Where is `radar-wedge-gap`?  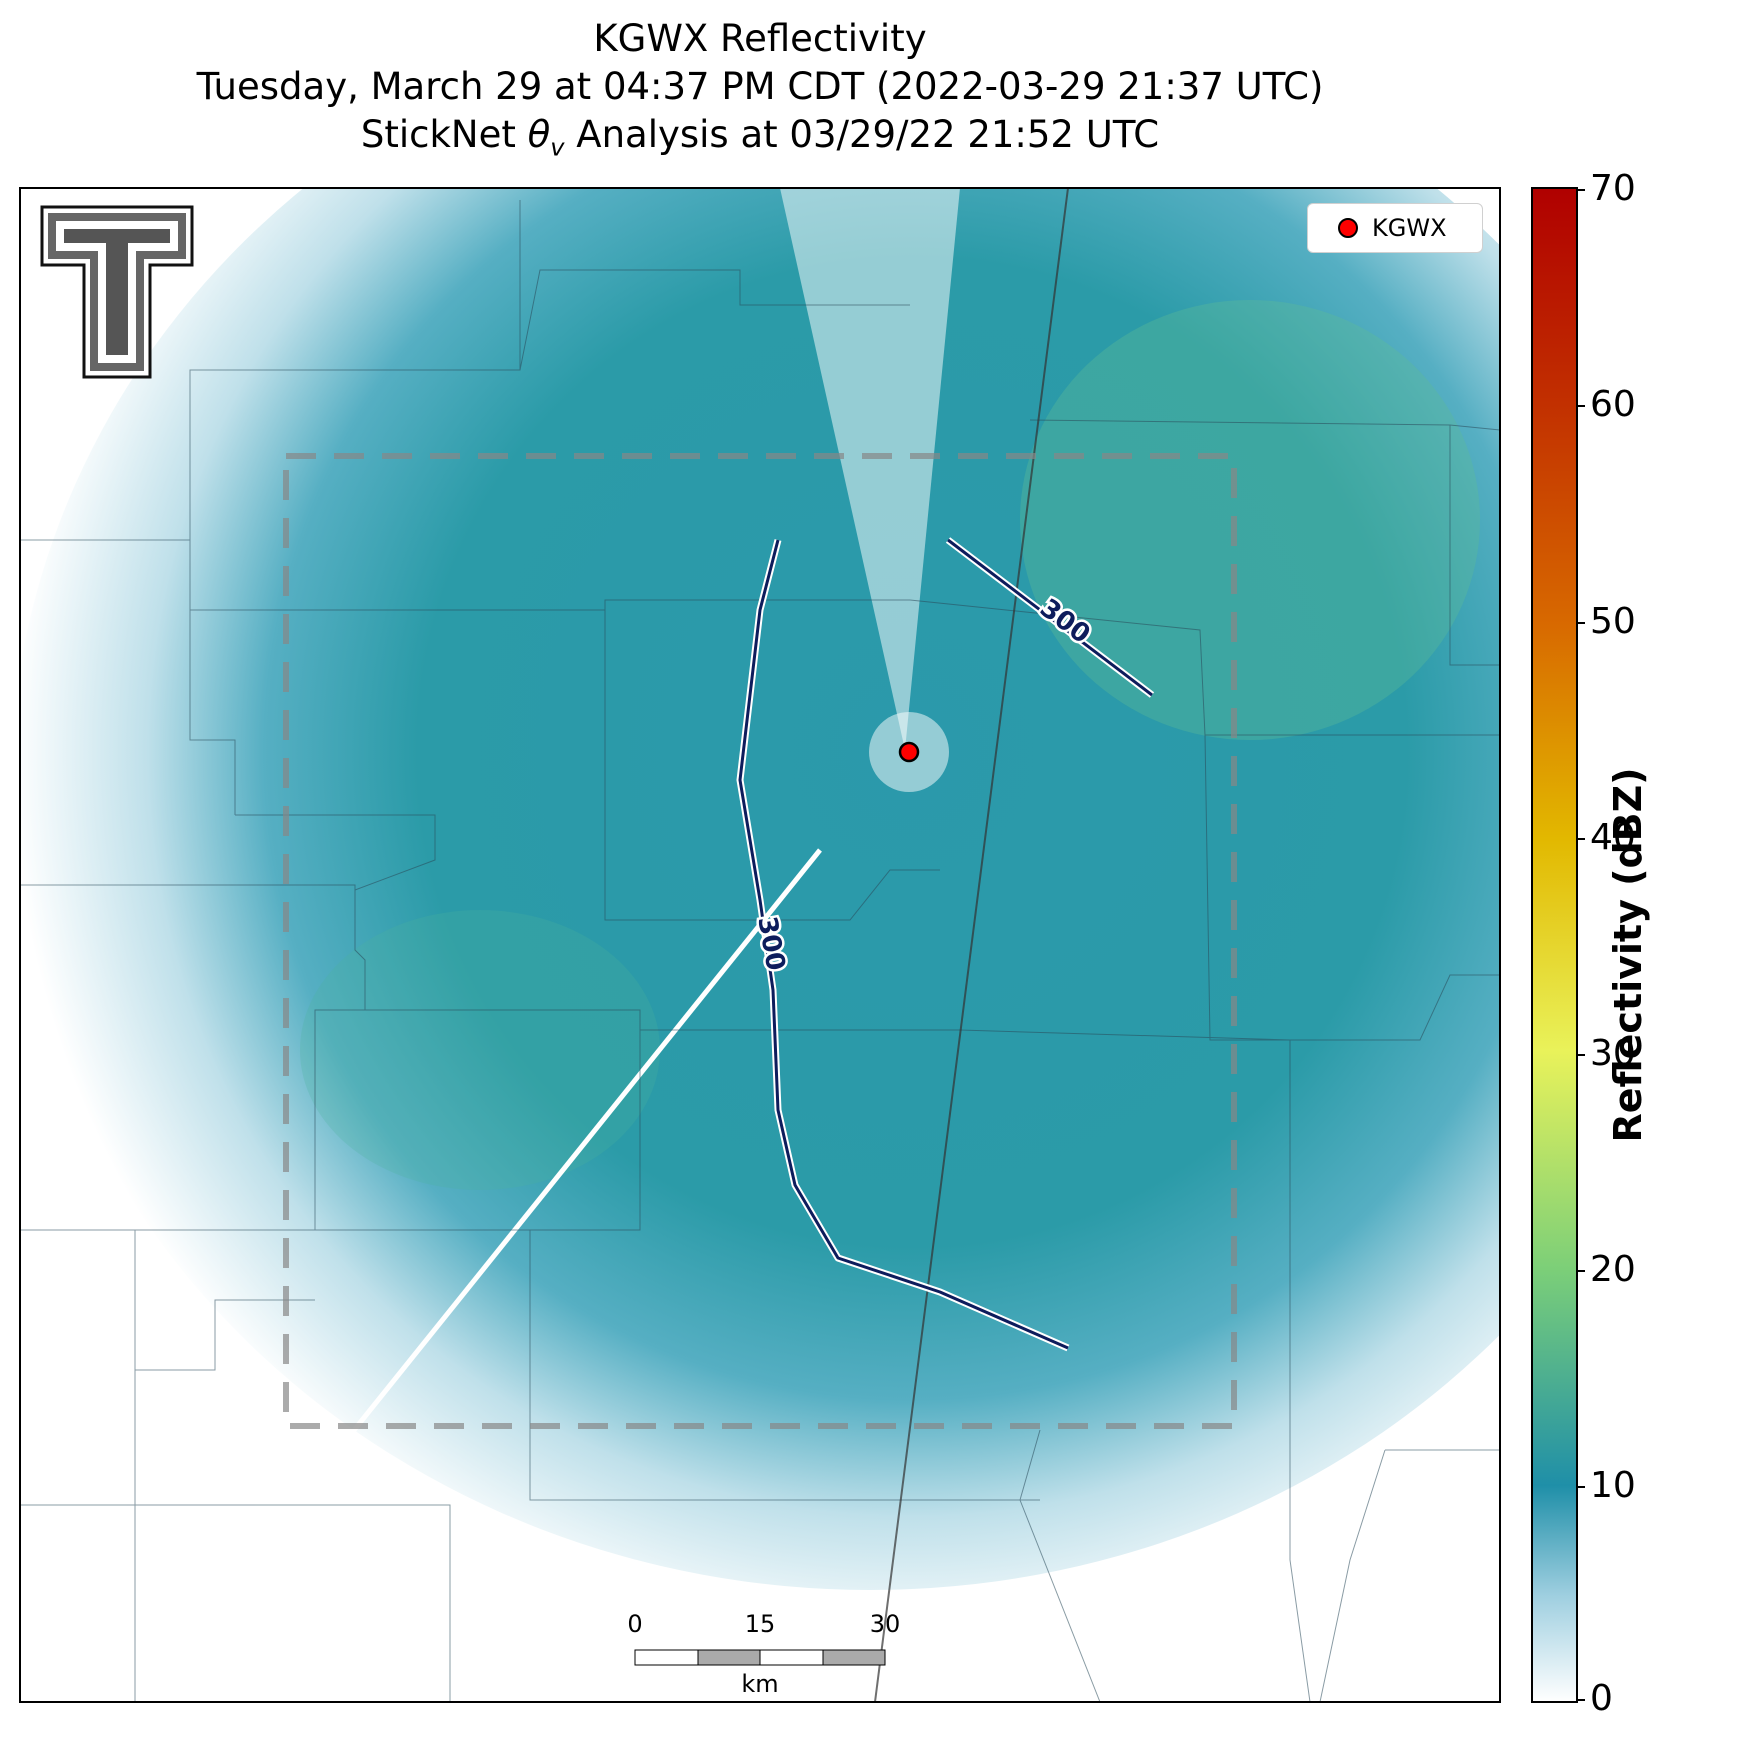 radar-wedge-gap is located at coordinates (870, 469).